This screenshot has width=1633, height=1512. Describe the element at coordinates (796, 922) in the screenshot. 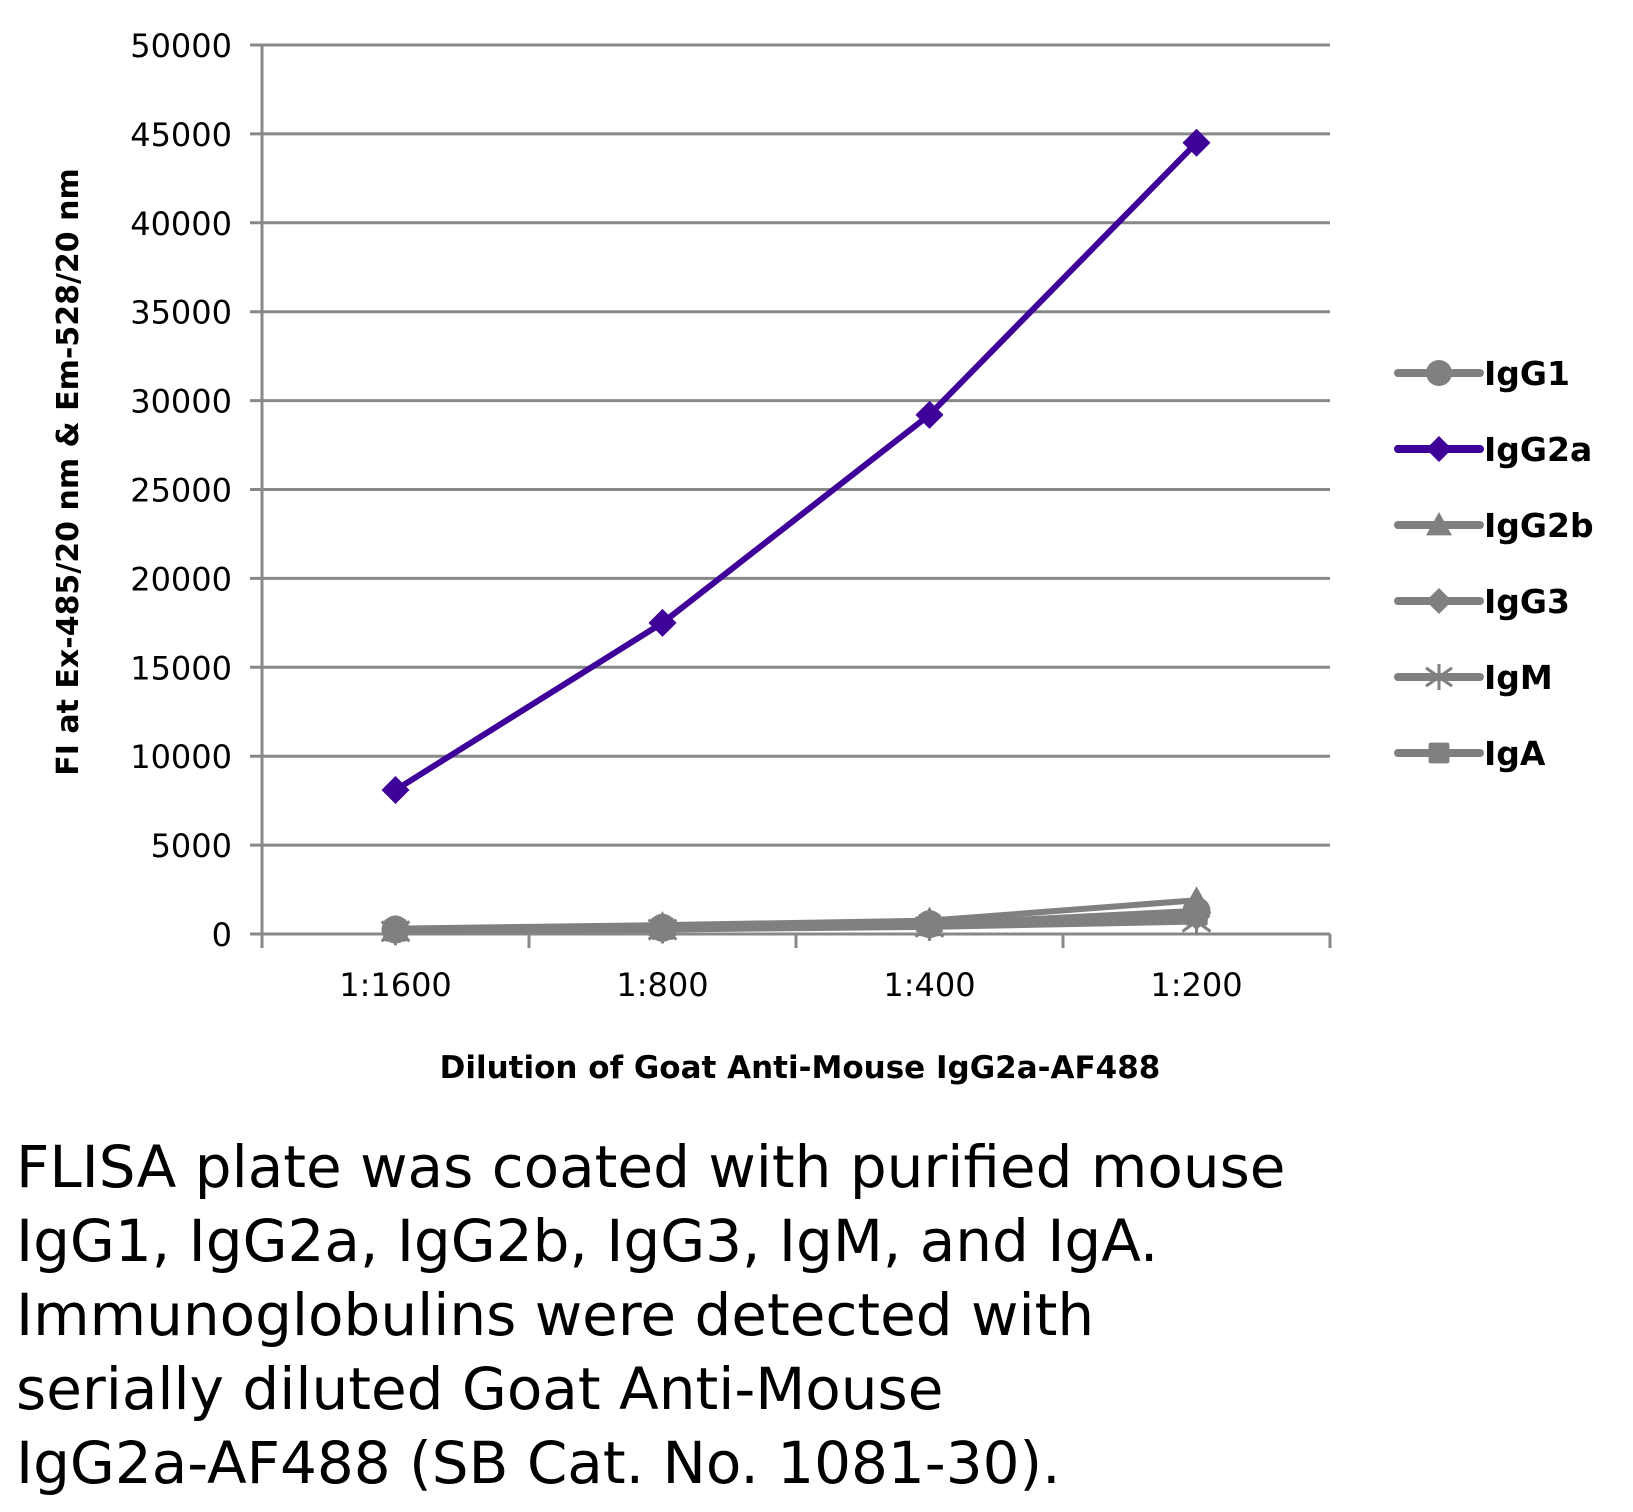

I see `series-line-IgA` at that location.